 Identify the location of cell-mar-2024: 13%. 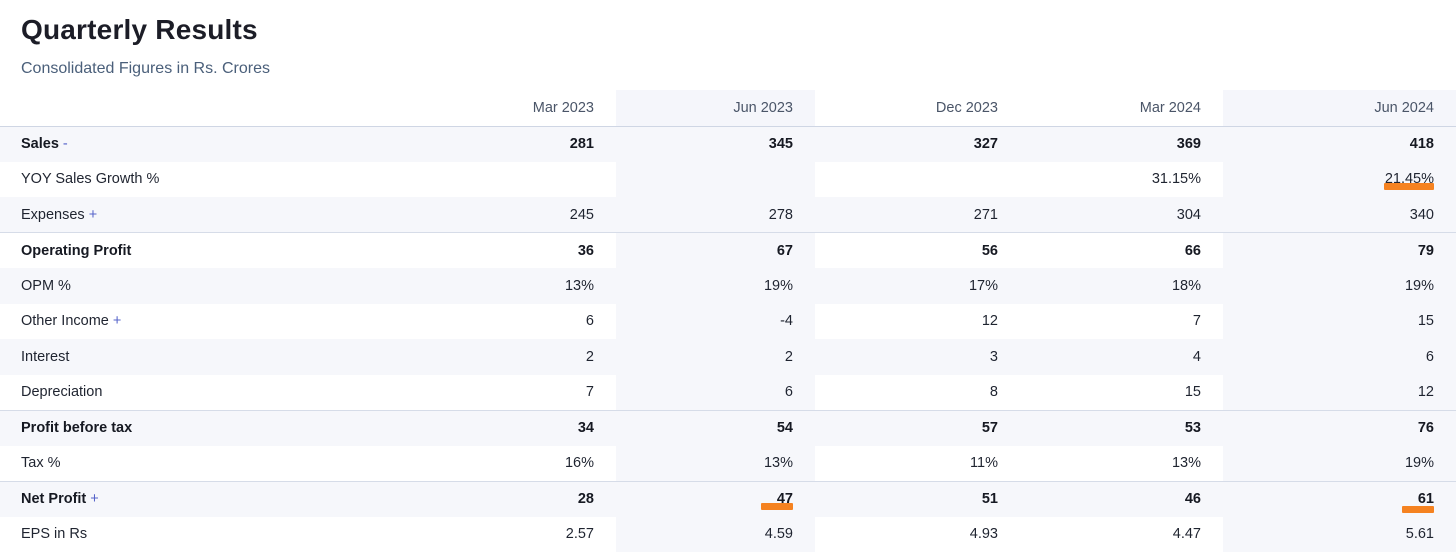
(1121, 463).